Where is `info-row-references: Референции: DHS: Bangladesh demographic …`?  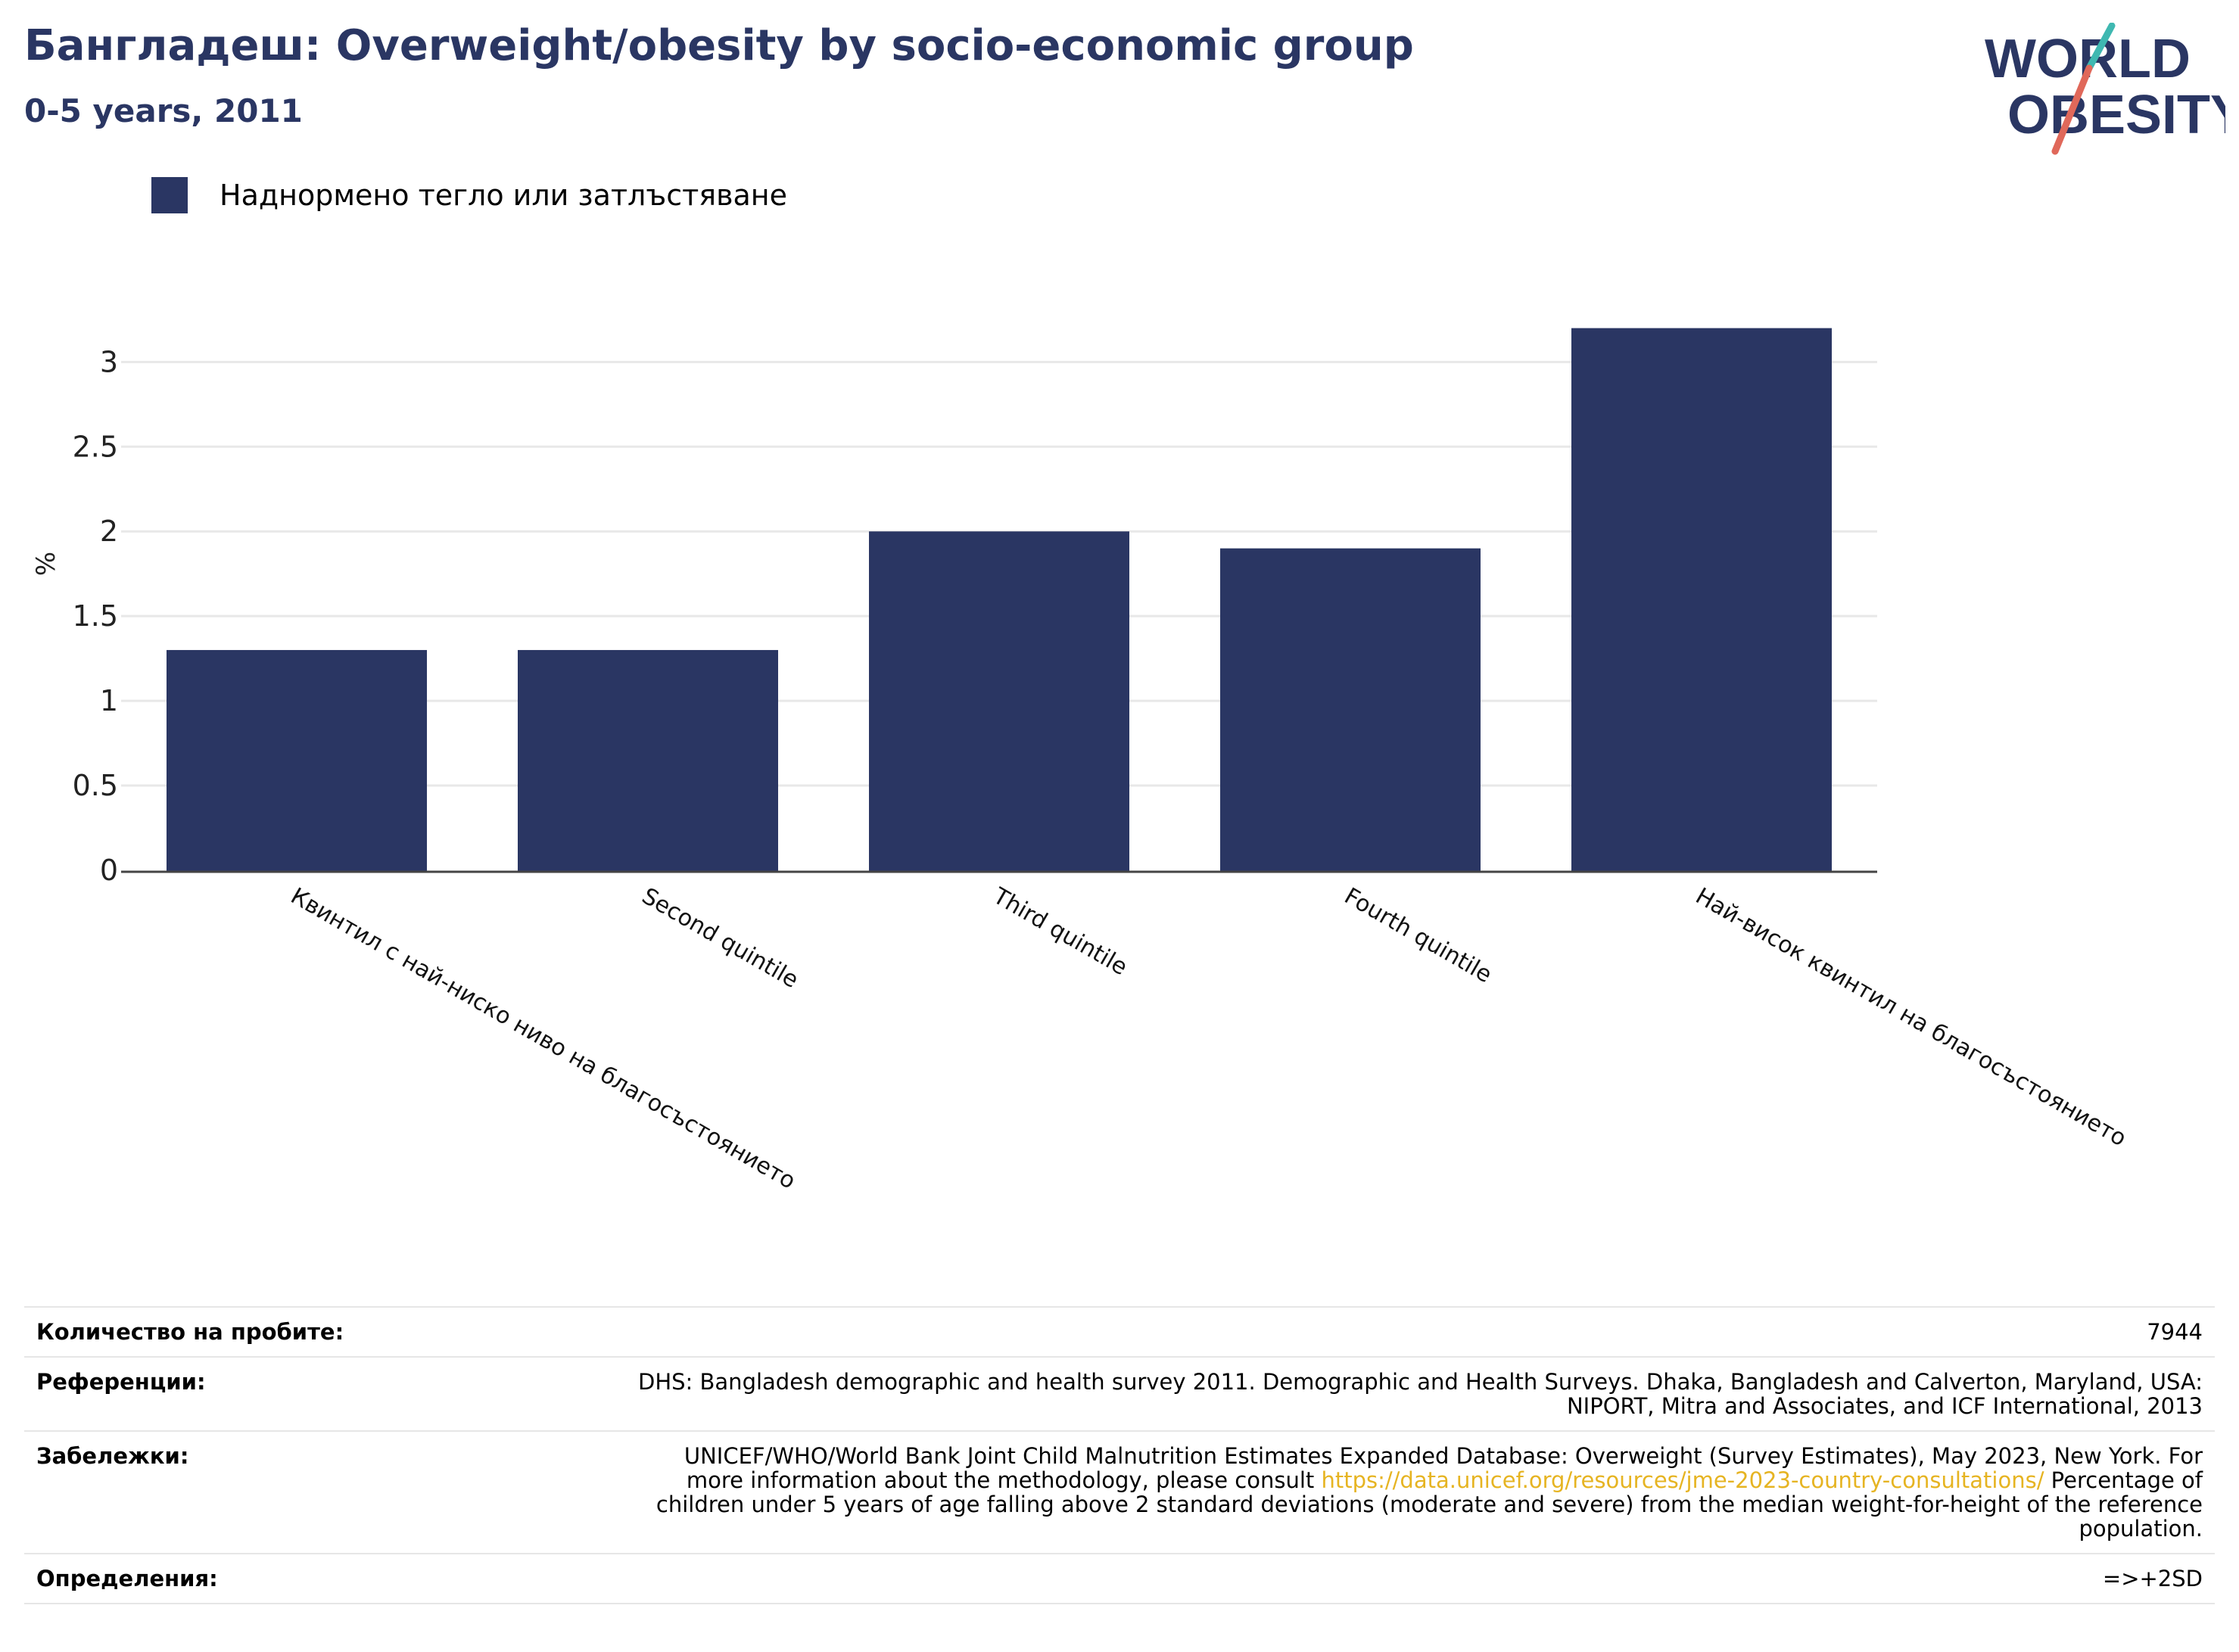 info-row-references: Референции: DHS: Bangladesh demographic … is located at coordinates (1120, 1393).